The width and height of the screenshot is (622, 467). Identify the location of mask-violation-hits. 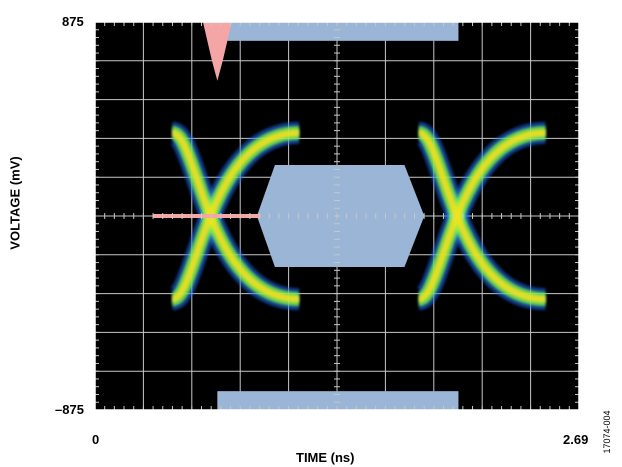
(206, 216).